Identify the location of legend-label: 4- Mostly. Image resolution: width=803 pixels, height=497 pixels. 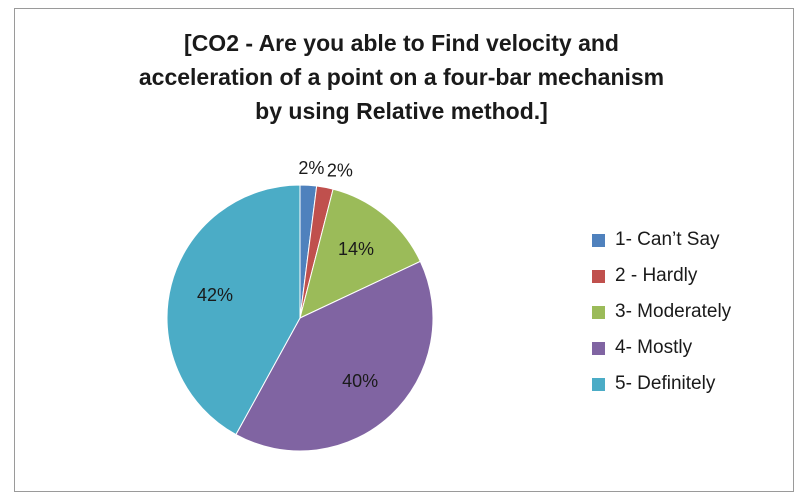
(654, 347).